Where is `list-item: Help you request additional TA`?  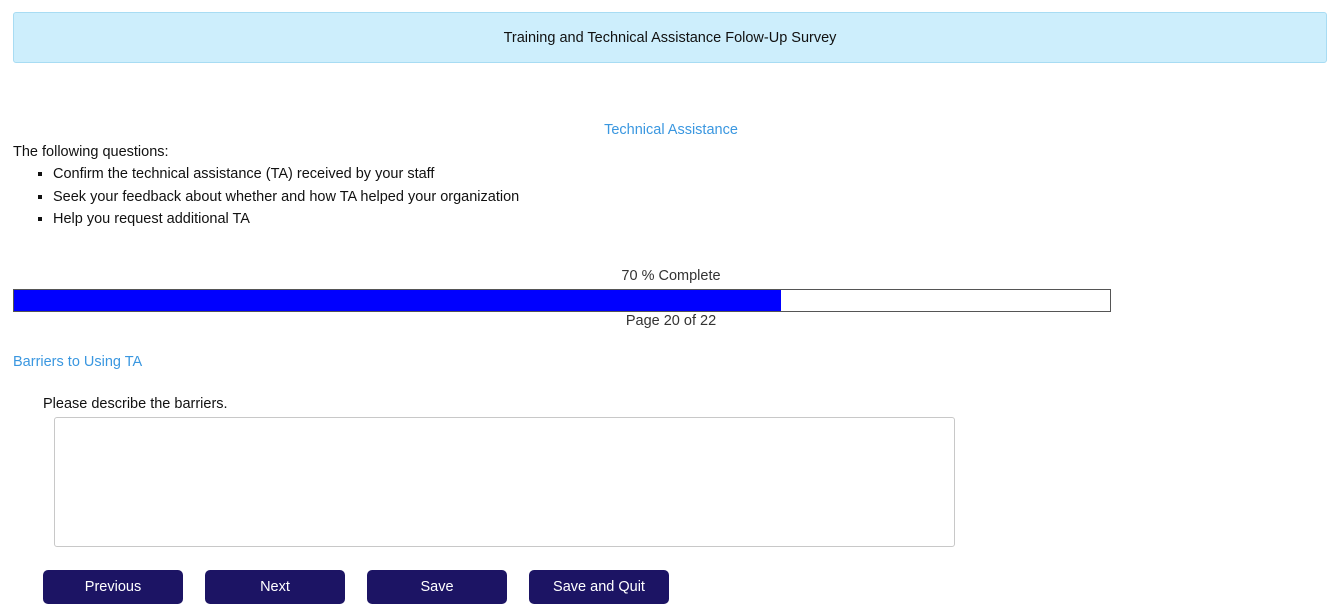
list-item: Help you request additional TA is located at coordinates (286, 220).